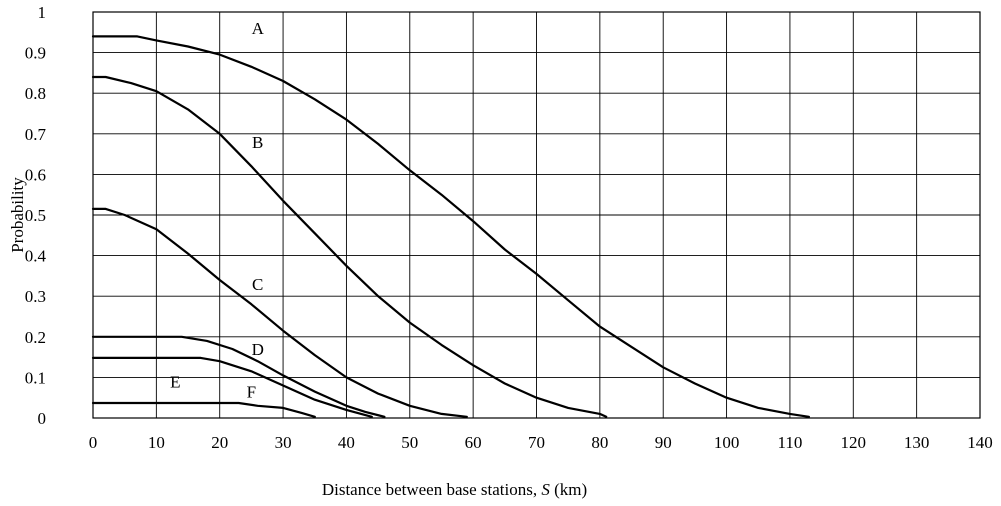 The image size is (1001, 506). What do you see at coordinates (663, 442) in the screenshot?
I see `x-tick-label: 90` at bounding box center [663, 442].